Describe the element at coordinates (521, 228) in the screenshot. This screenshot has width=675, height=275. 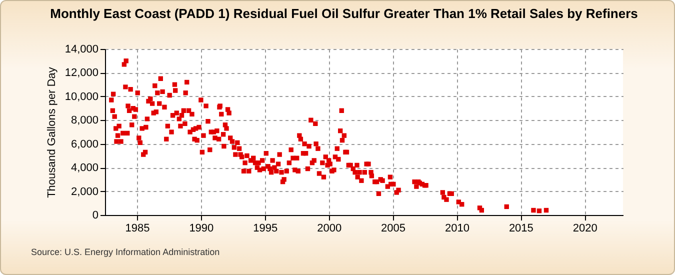
I see `x-tick-label: 2015` at that location.